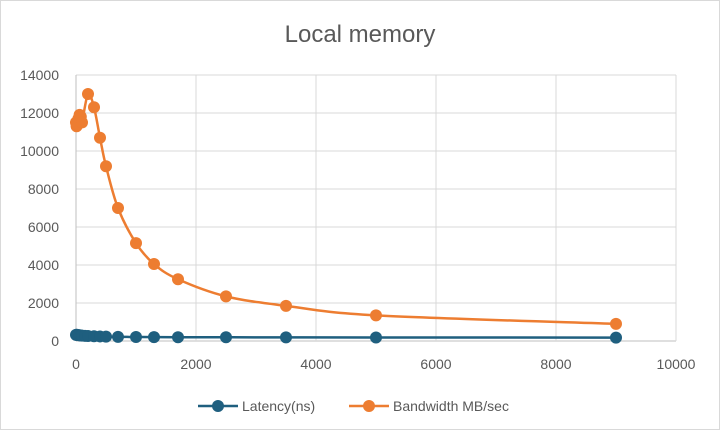 The height and width of the screenshot is (430, 720). I want to click on x-tick-label: 6000, so click(435, 364).